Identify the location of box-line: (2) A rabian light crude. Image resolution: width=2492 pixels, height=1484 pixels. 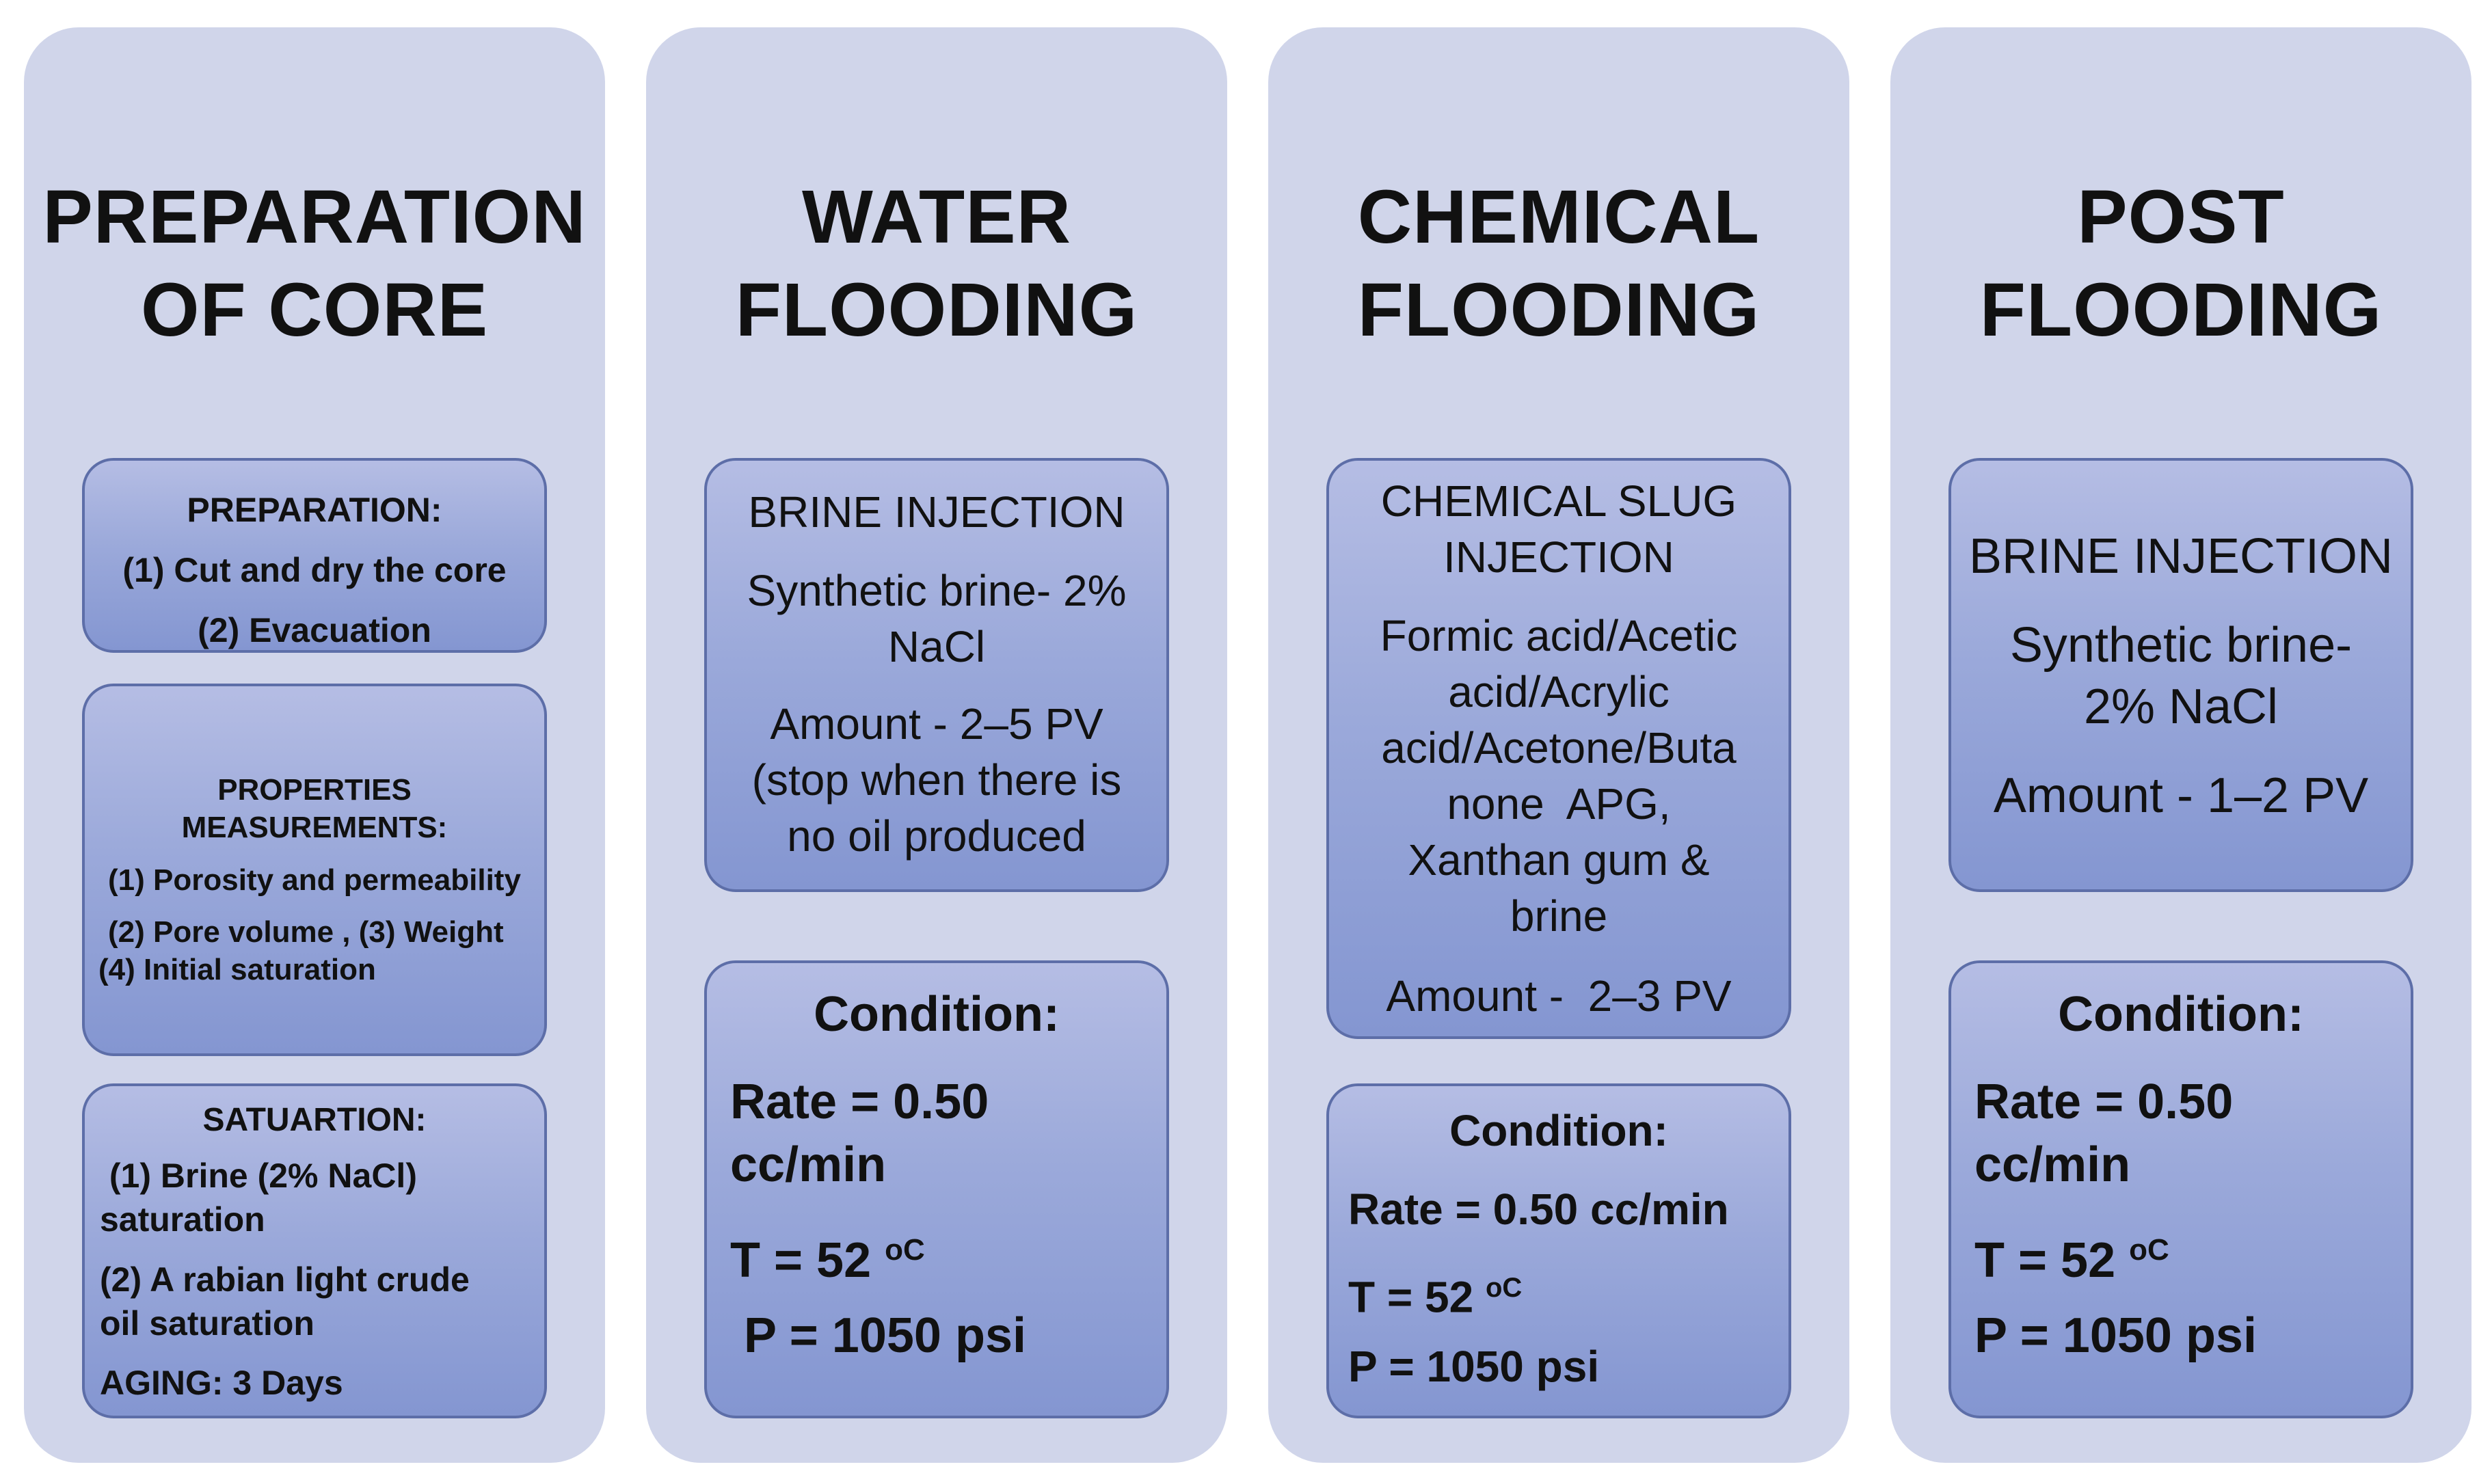
(285, 1280).